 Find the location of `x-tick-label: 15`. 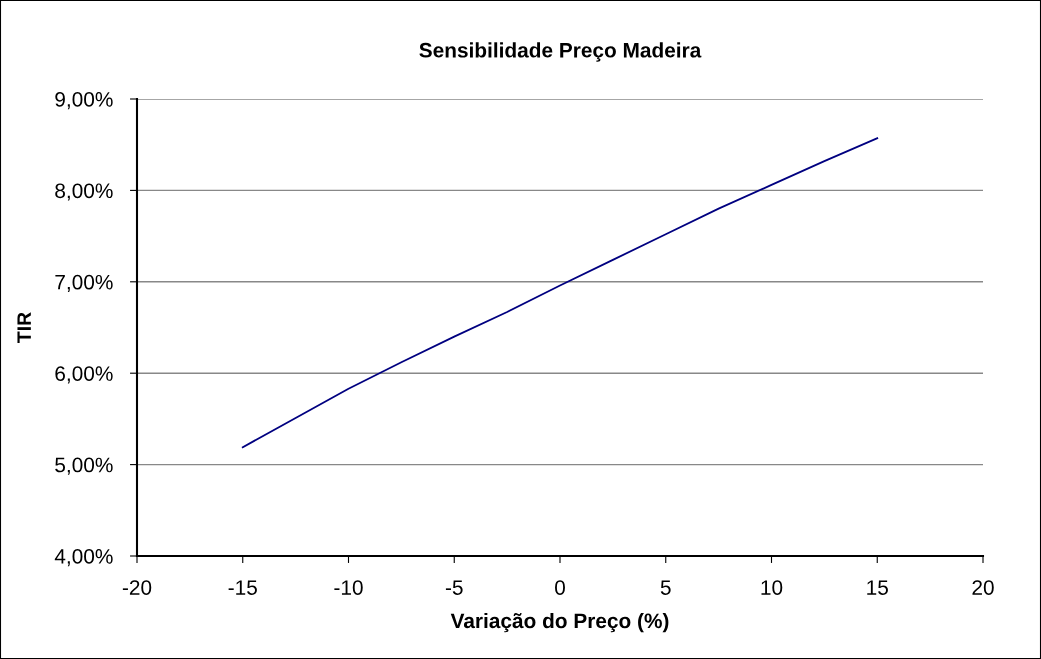

x-tick-label: 15 is located at coordinates (877, 587).